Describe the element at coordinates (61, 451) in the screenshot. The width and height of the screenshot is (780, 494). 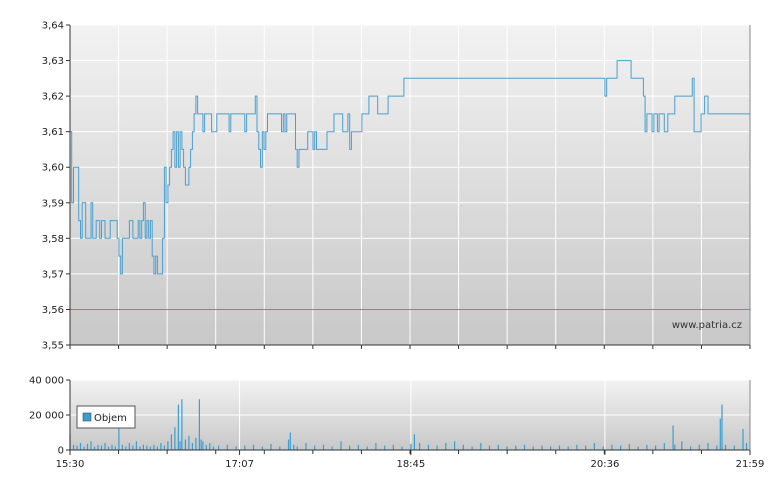
I see `volume-y-tick-label: 0` at that location.